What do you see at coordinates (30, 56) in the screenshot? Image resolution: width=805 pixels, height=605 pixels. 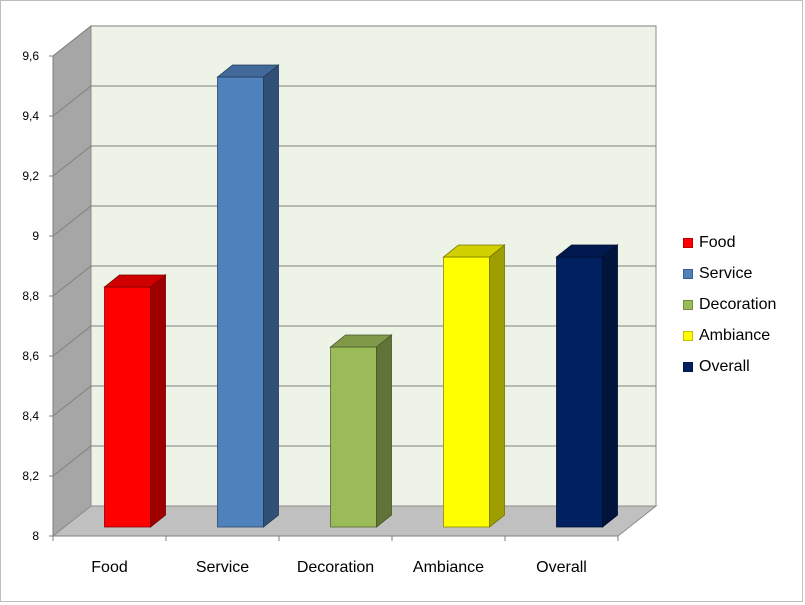 I see `y-tick-label: 9,6` at bounding box center [30, 56].